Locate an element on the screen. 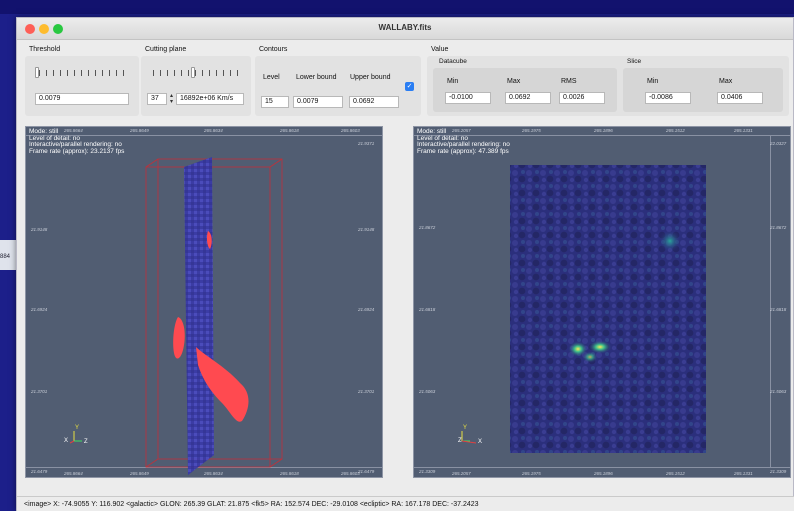  window-title: WALLABY.fits is located at coordinates (405, 27).